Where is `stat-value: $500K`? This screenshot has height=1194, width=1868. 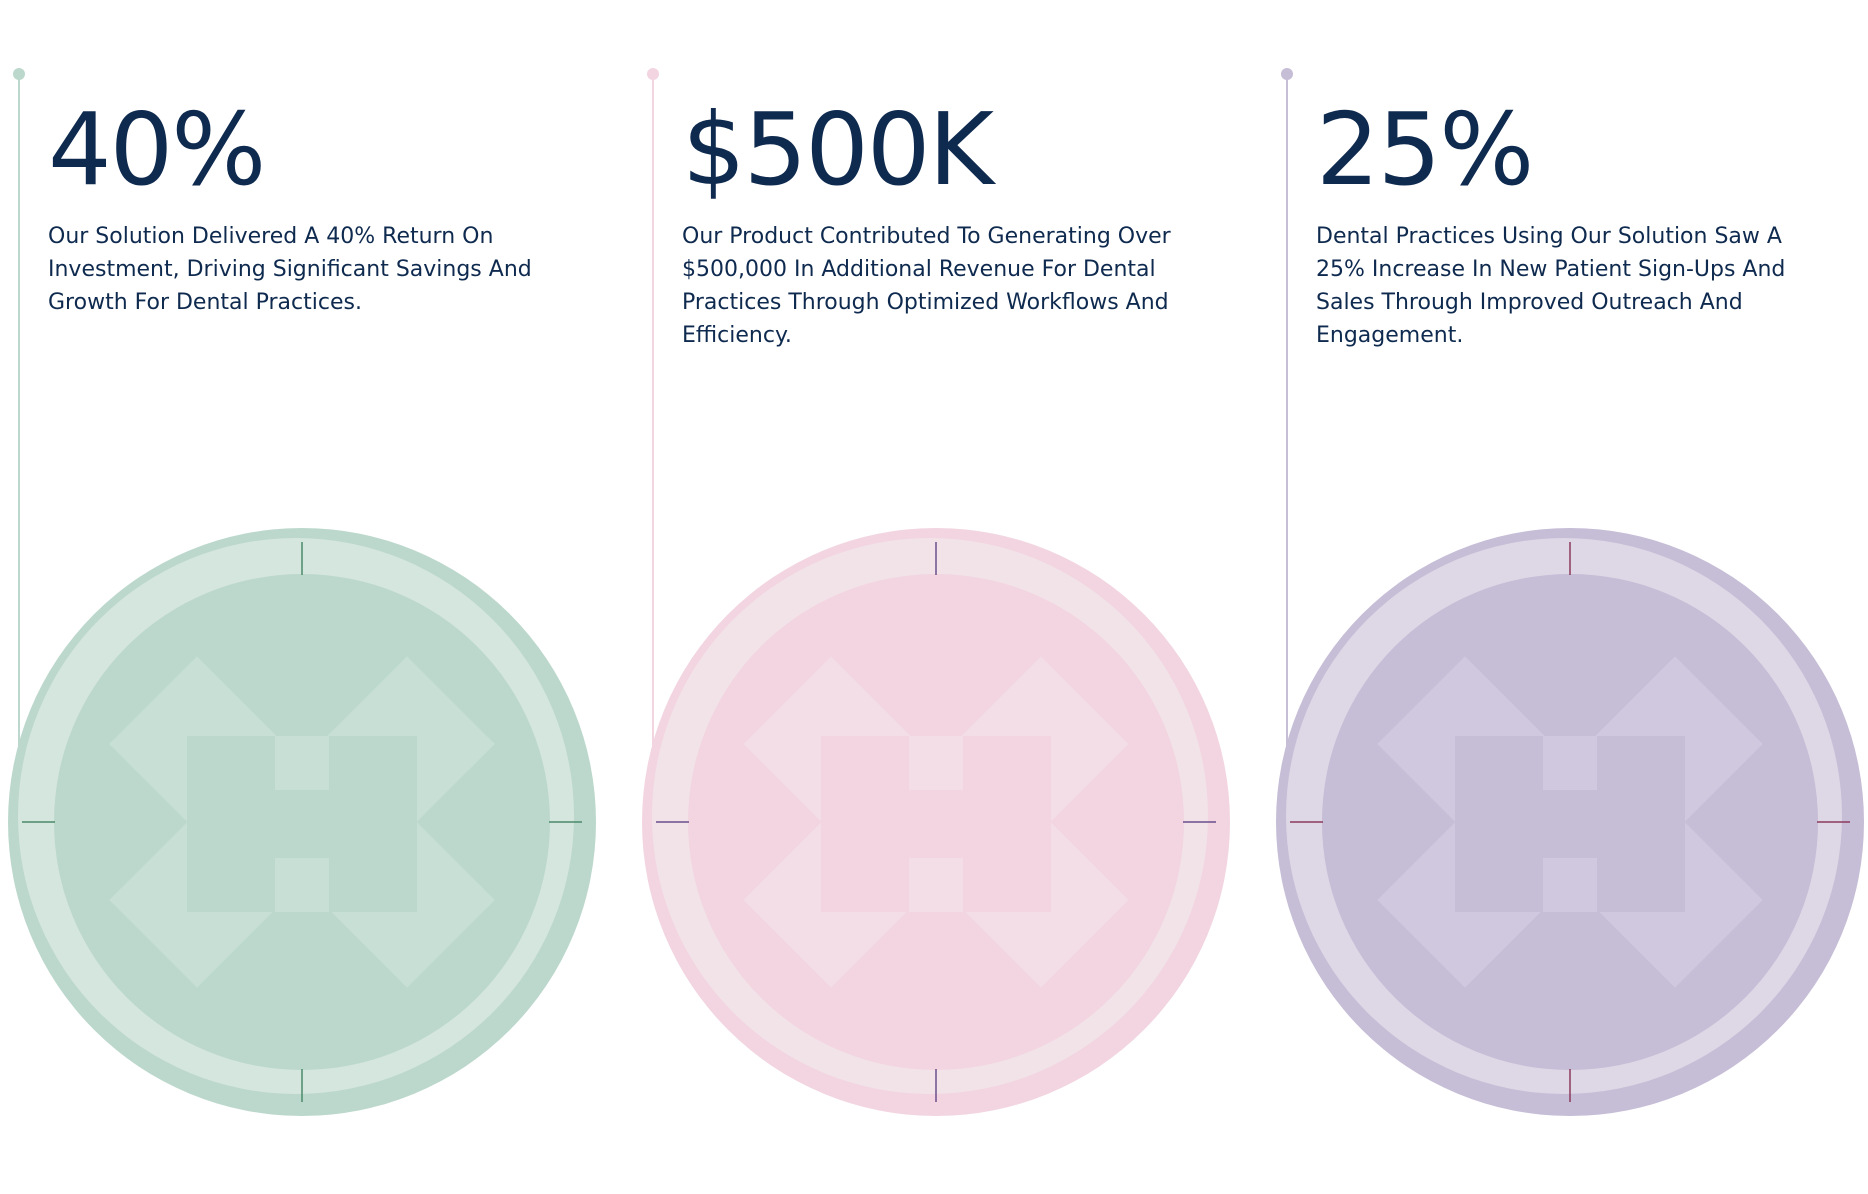
stat-value: $500K is located at coordinates (838, 149).